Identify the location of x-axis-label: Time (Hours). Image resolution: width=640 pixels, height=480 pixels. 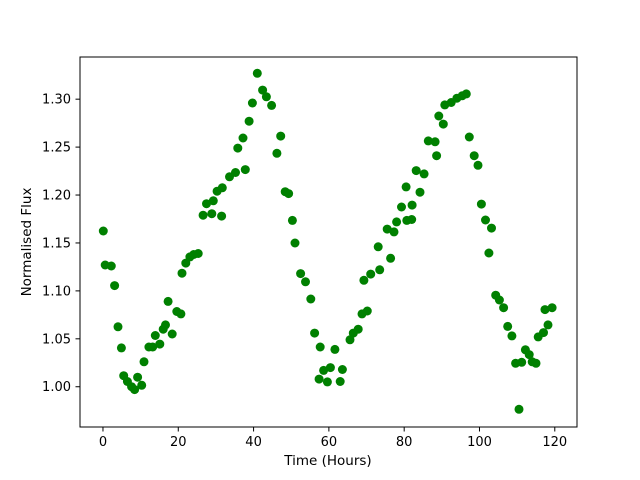
(327, 461).